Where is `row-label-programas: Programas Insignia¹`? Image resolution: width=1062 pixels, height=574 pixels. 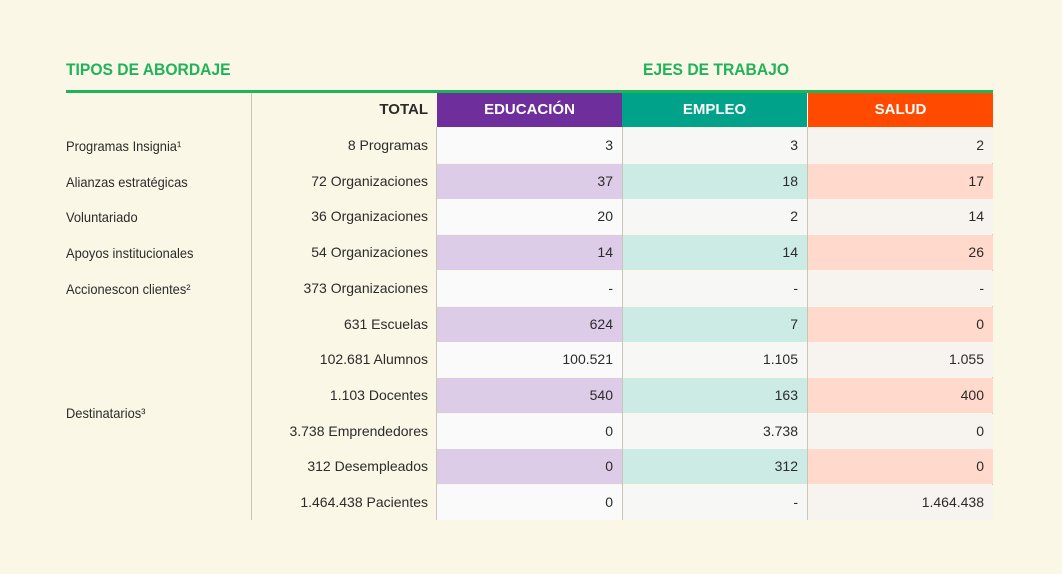
row-label-programas: Programas Insignia¹ is located at coordinates (124, 146).